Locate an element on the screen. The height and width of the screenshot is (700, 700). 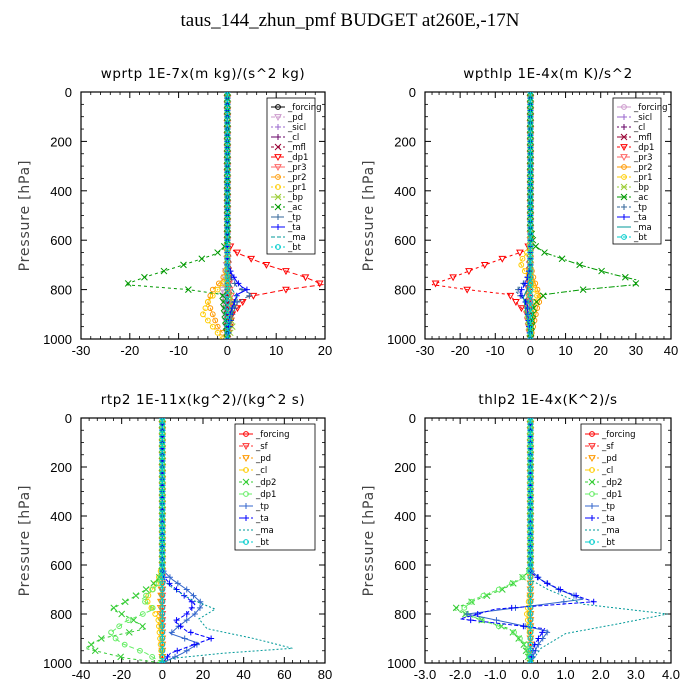
x-tick-label: 30 is located at coordinates (636, 350).